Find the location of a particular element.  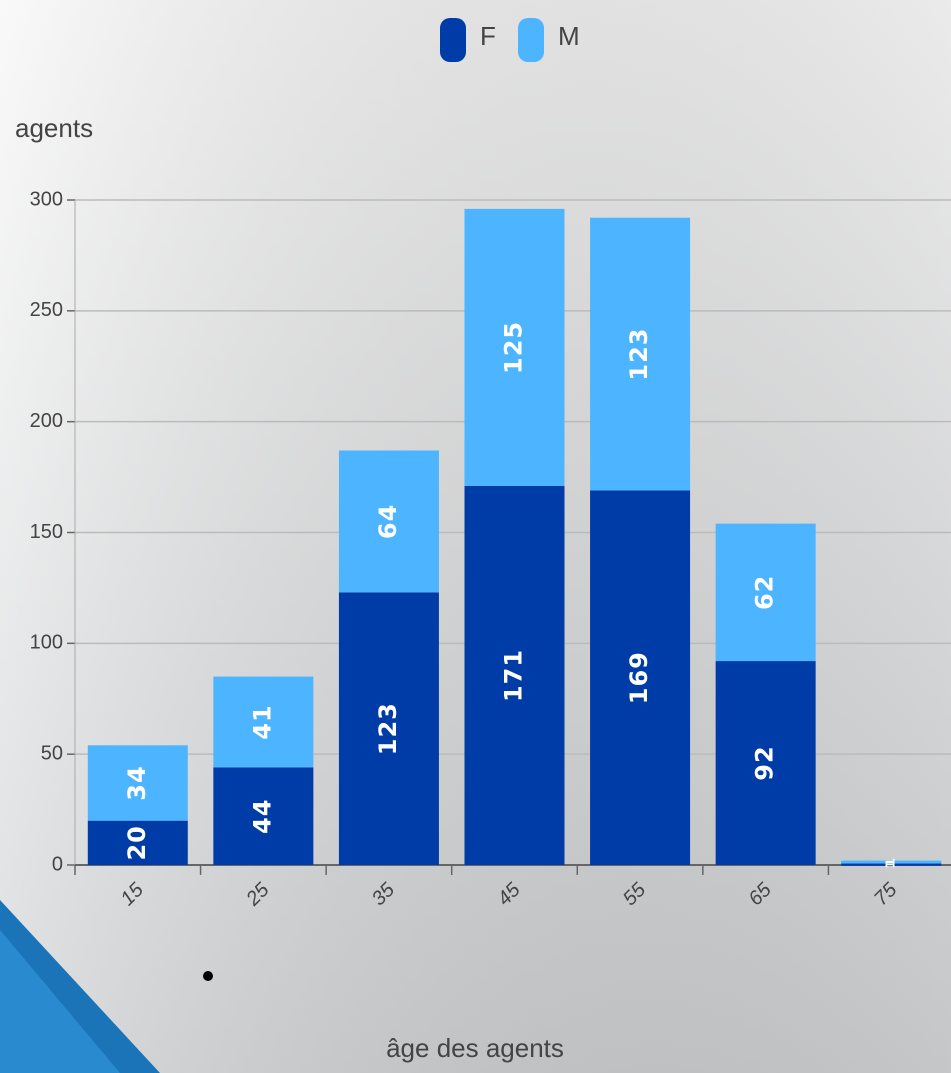

y-tick-label: 250 is located at coordinates (46, 310).